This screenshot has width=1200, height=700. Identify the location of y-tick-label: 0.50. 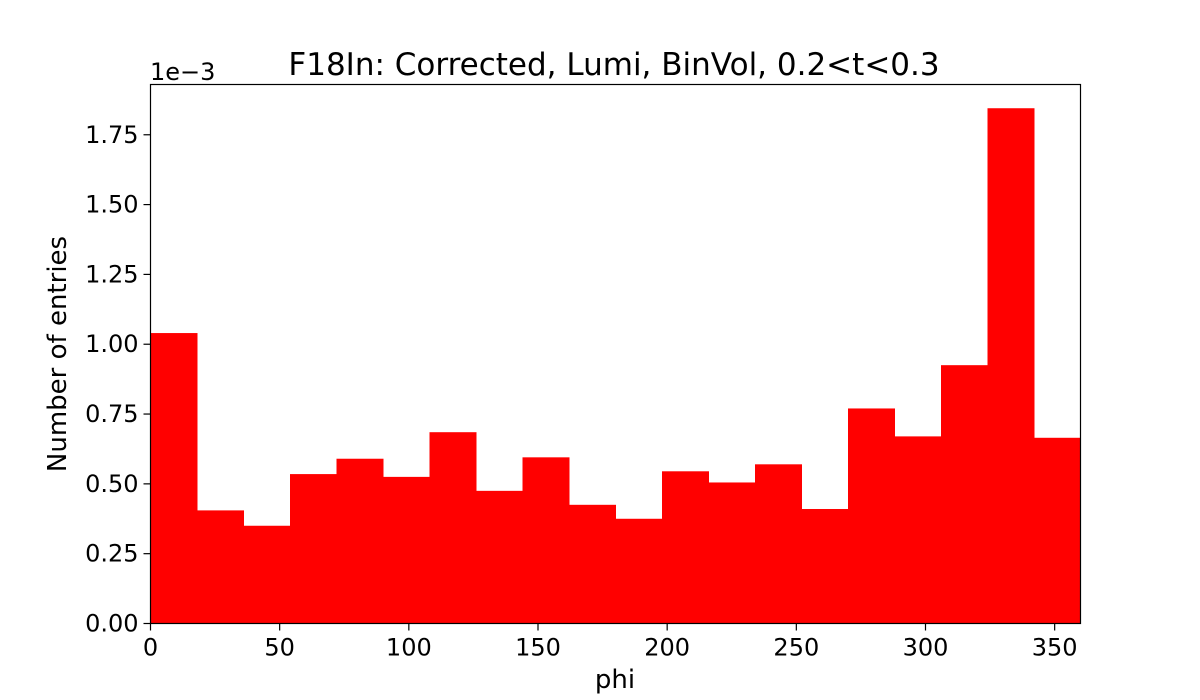
(111, 484).